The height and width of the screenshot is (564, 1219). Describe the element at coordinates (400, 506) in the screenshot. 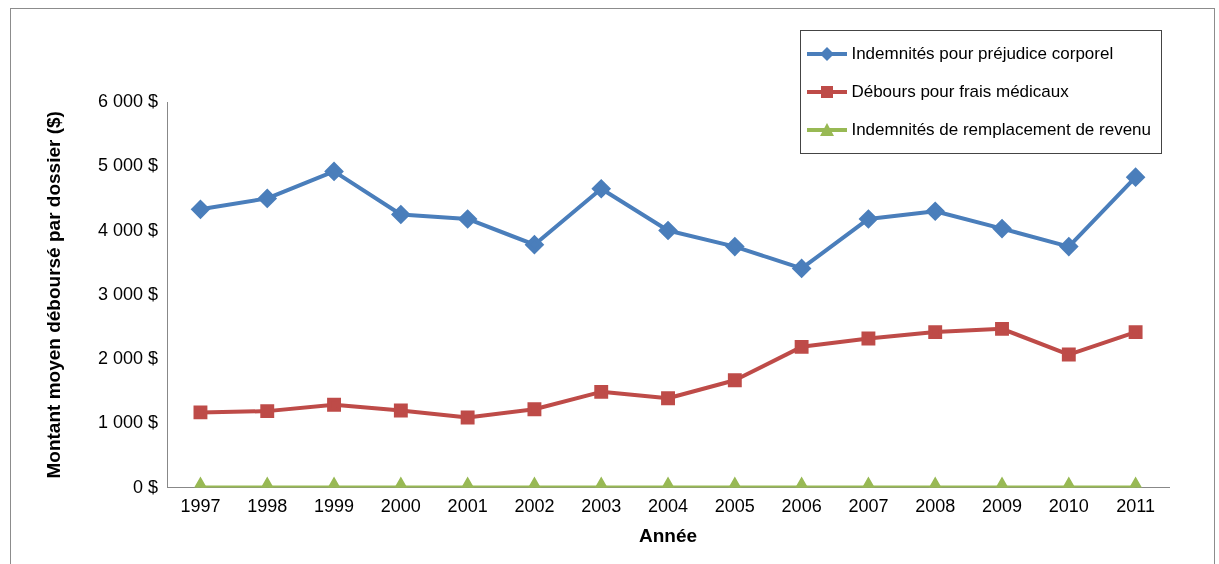

I see `x-tick-label: 2000` at that location.